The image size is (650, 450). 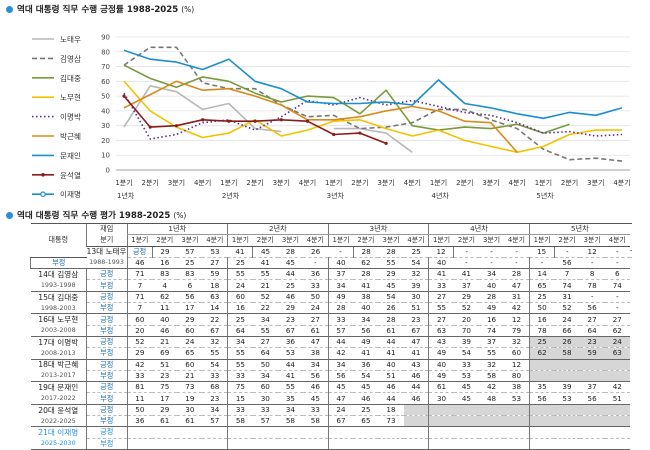 I want to click on president-years: 2003-2008, so click(x=58, y=330).